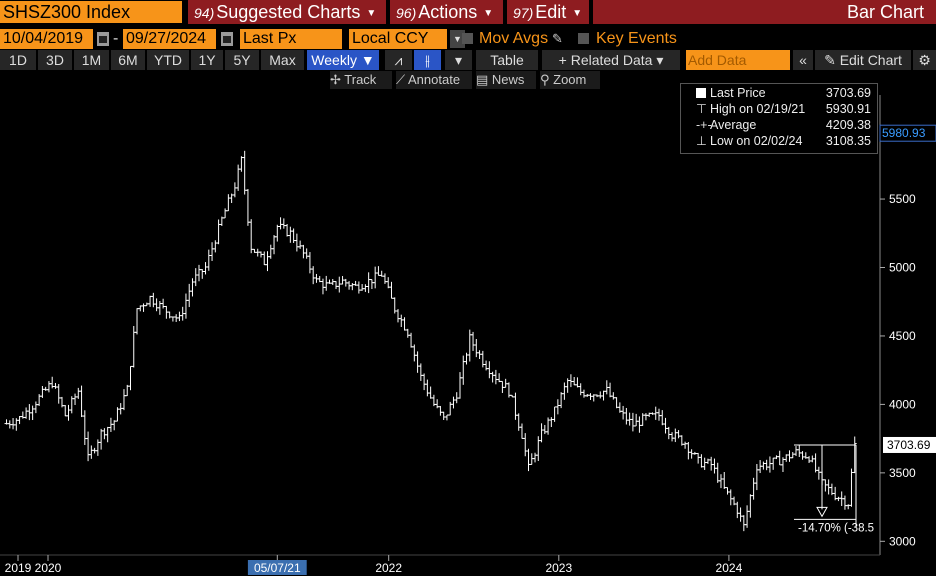  Describe the element at coordinates (334, 60) in the screenshot. I see `period-label: Weekly` at that location.